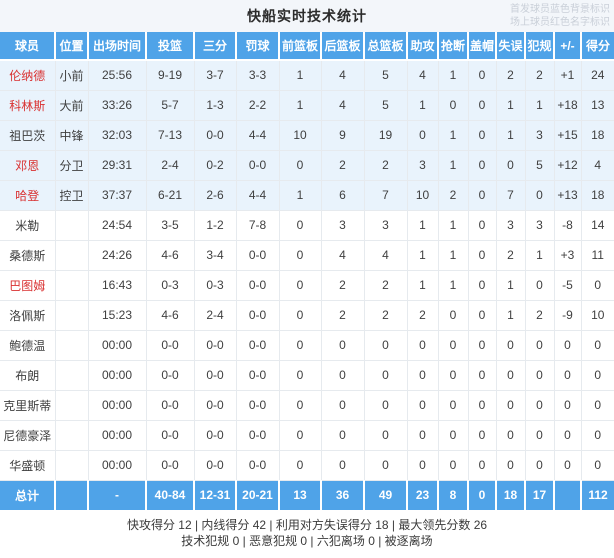 Image resolution: width=614 pixels, height=558 pixels. I want to click on col-header-plusminus: +/-, so click(568, 46).